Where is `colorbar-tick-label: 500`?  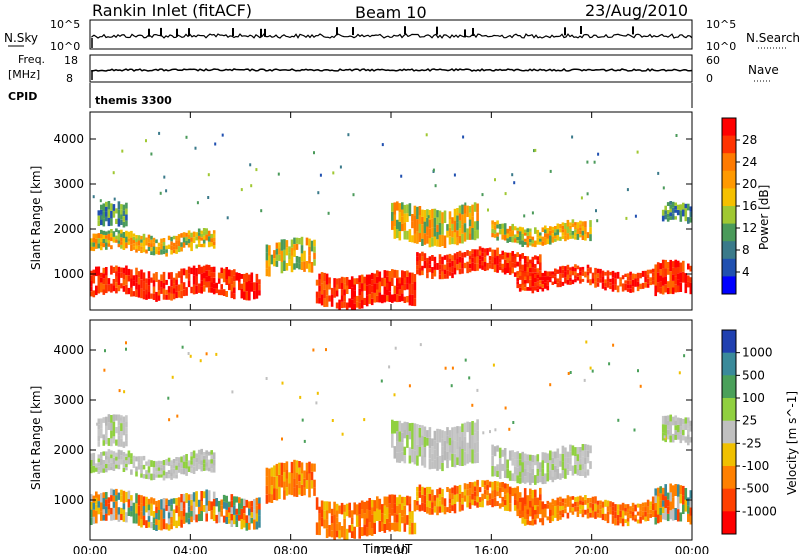 colorbar-tick-label: 500 is located at coordinates (753, 375).